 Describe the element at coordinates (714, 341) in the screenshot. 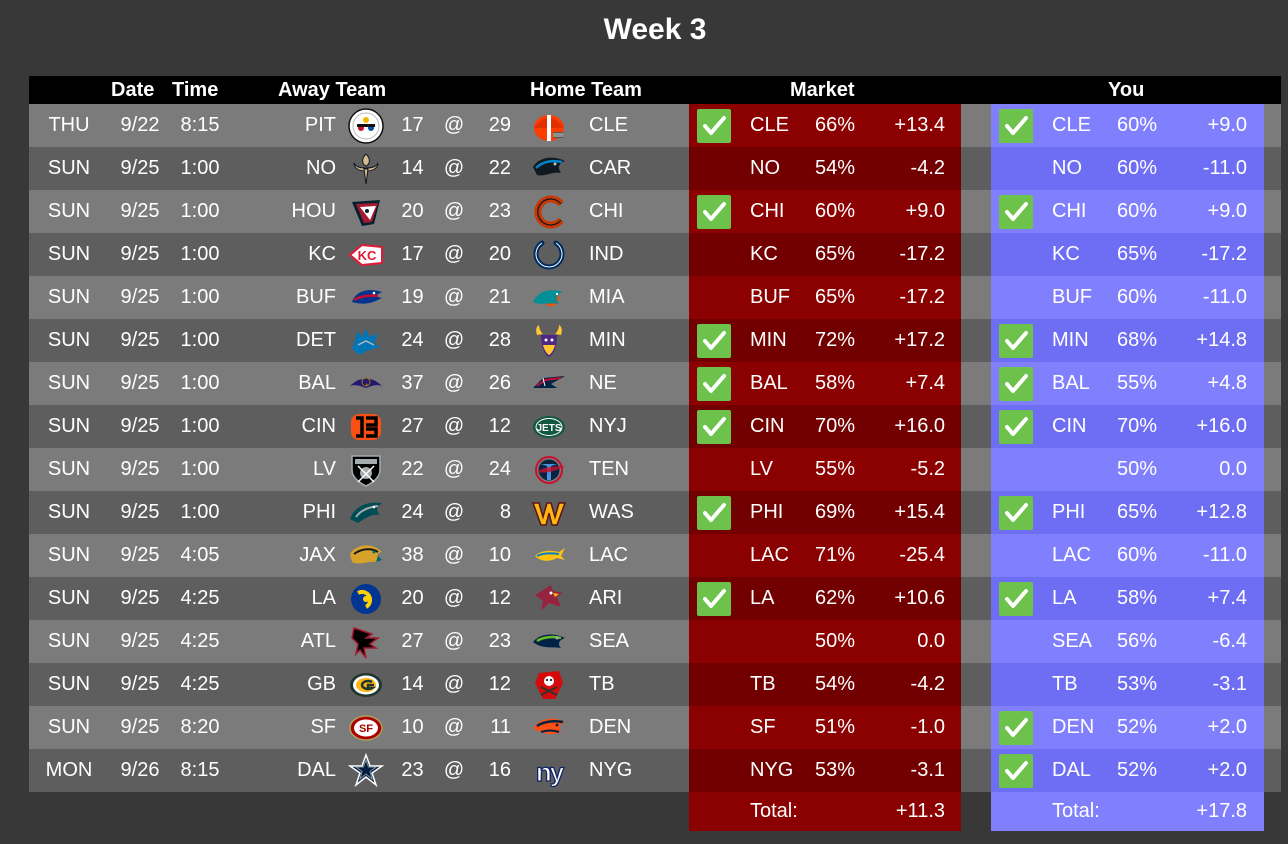

I see `market-checkmark-icon` at that location.